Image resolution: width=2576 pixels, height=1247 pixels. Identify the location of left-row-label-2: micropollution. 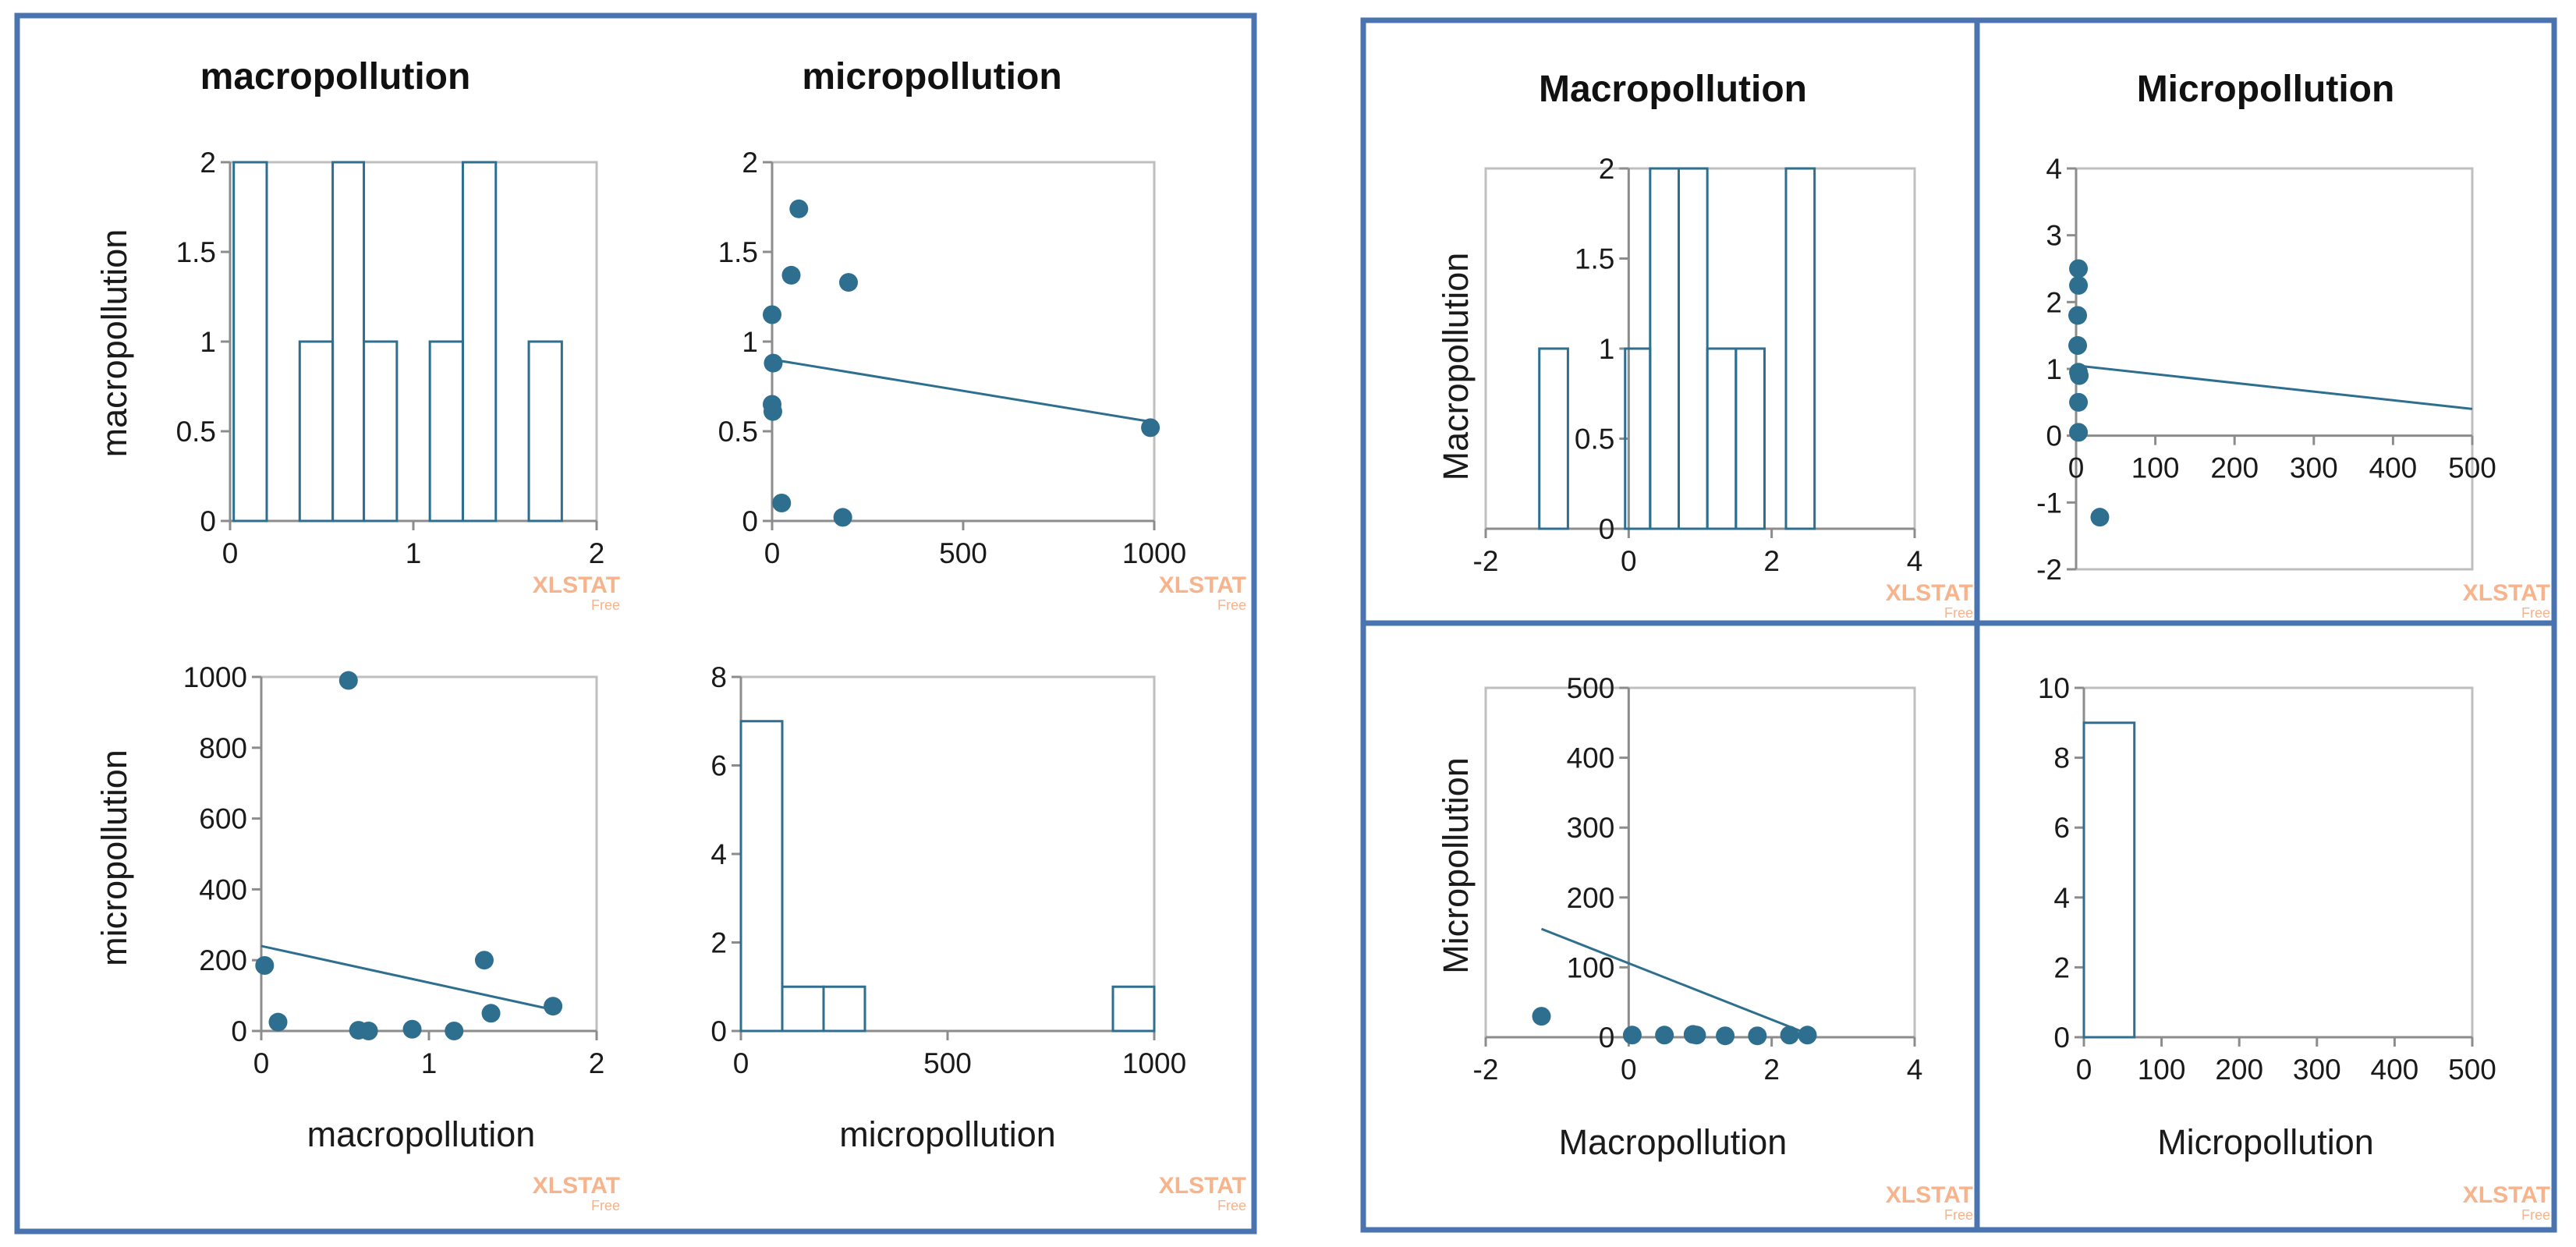
(114, 857).